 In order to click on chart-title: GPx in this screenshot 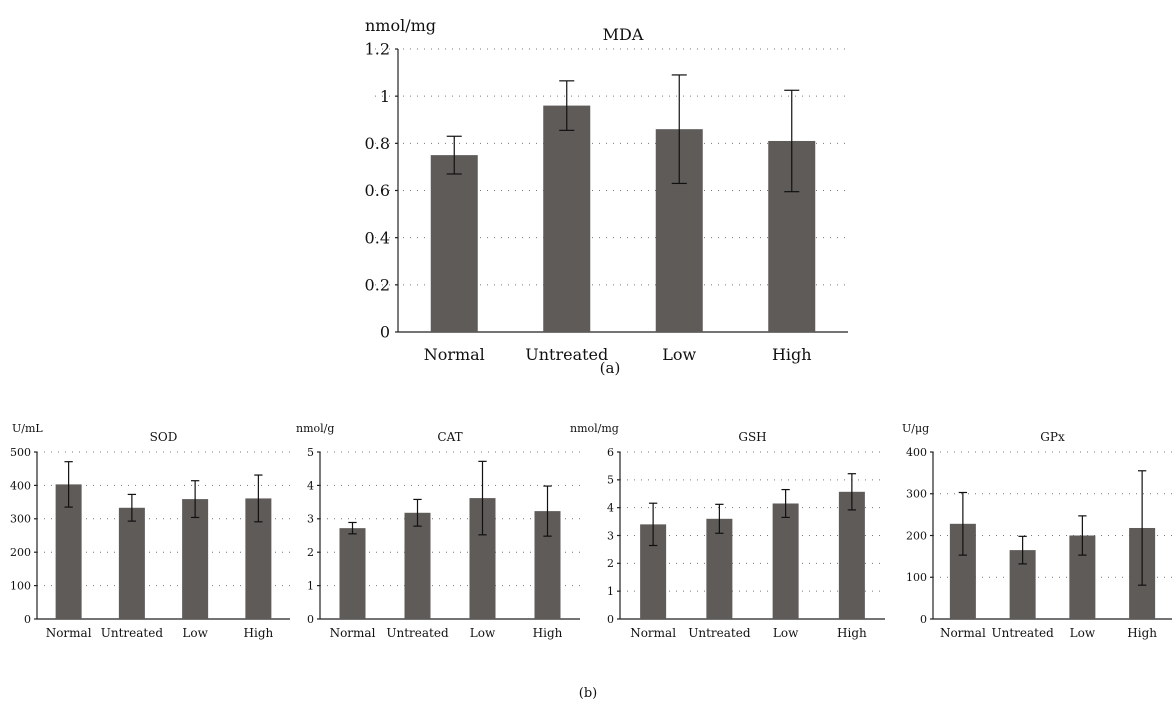, I will do `click(1052, 437)`.